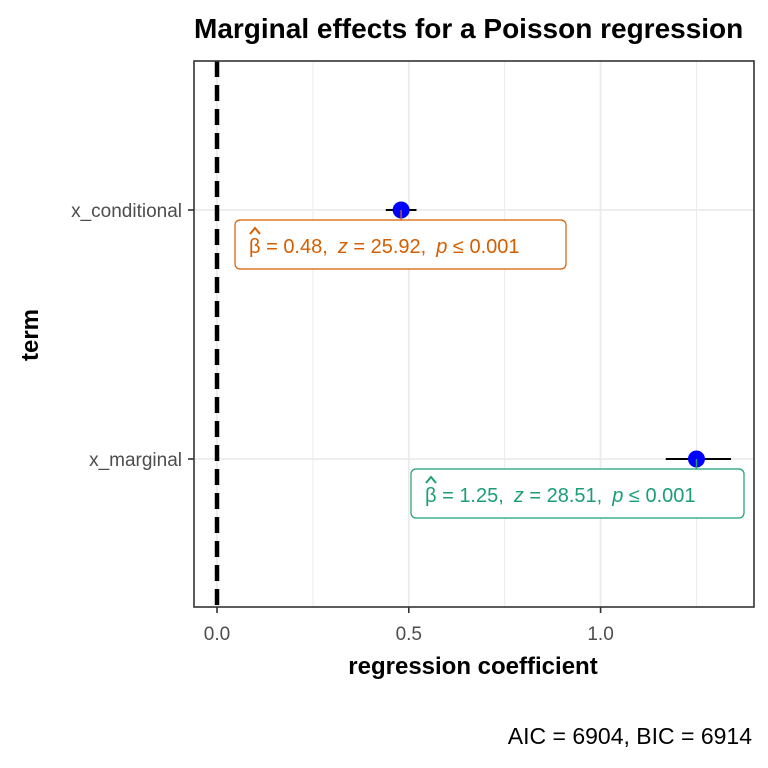 This screenshot has width=768, height=768. I want to click on y-tick-label: x_conditional, so click(126, 211).